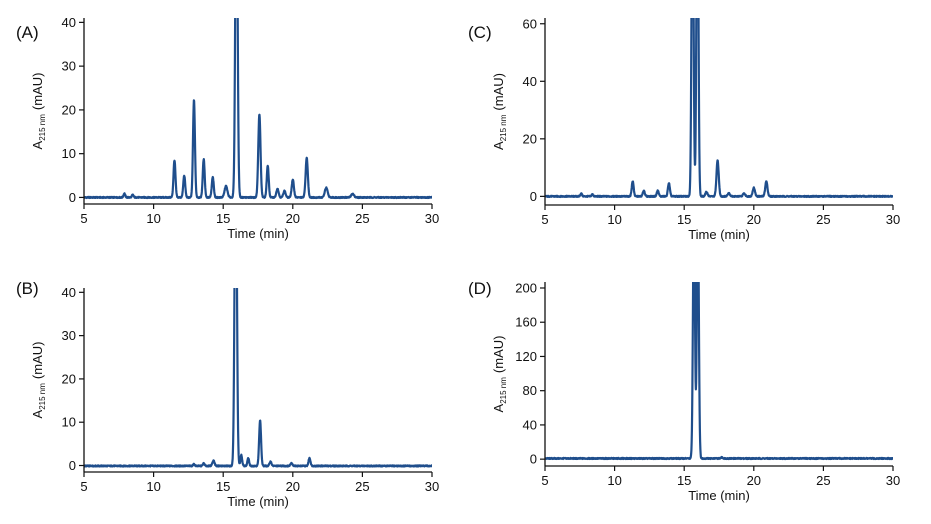 This screenshot has height=524, width=931. I want to click on panel-label: (A), so click(27, 32).